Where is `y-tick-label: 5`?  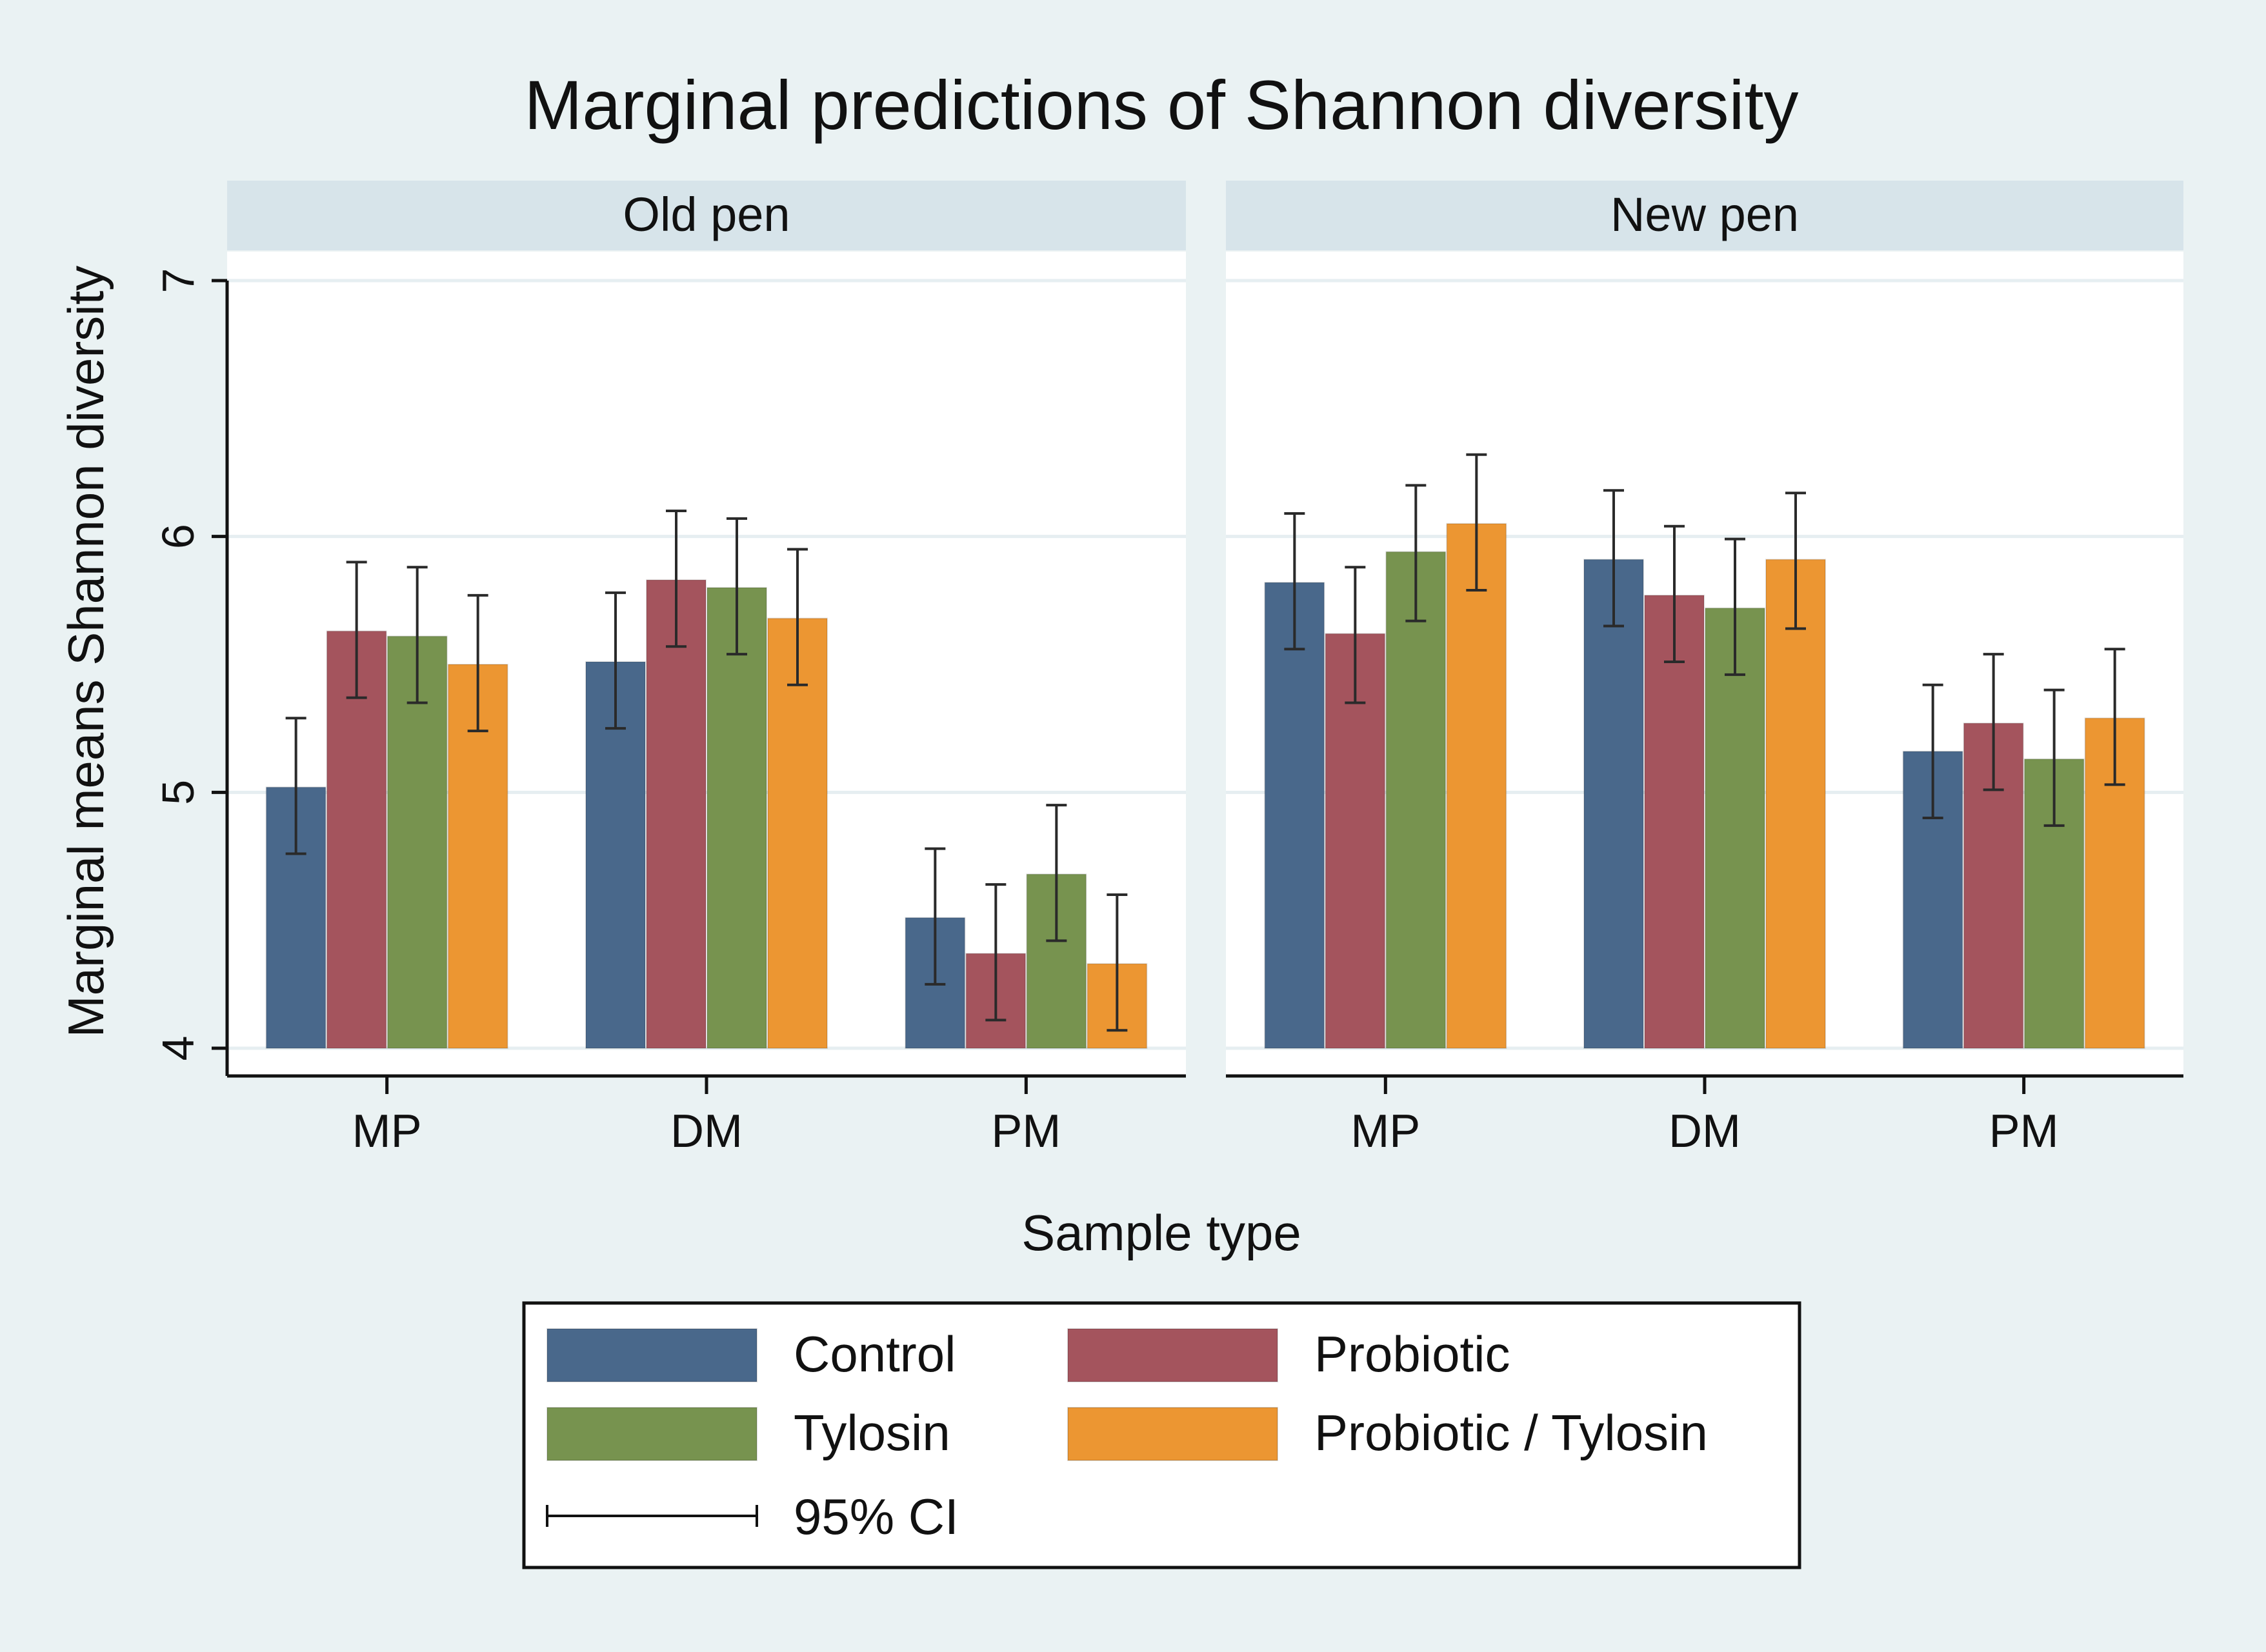
y-tick-label: 5 is located at coordinates (178, 792).